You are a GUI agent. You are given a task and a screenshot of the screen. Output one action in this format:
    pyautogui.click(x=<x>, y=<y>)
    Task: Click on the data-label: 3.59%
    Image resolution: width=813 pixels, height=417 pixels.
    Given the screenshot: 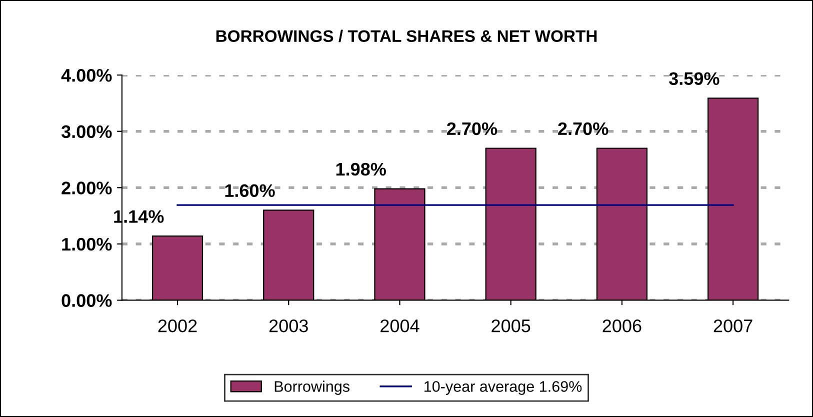 What is the action you would take?
    pyautogui.click(x=694, y=79)
    